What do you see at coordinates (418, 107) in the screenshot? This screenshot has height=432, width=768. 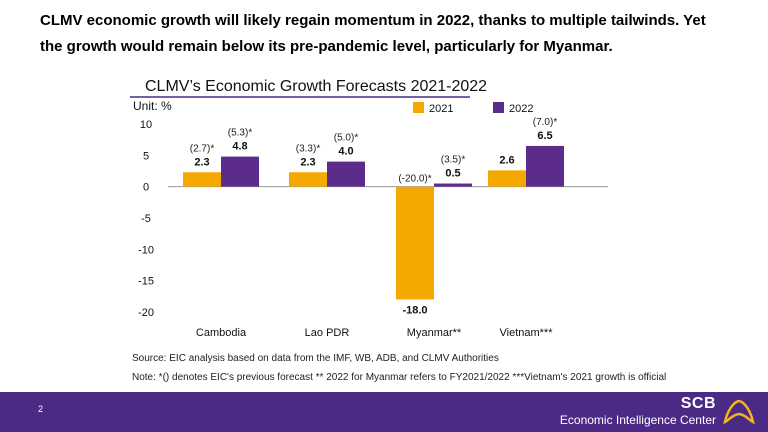 I see `legend-swatch-2021` at bounding box center [418, 107].